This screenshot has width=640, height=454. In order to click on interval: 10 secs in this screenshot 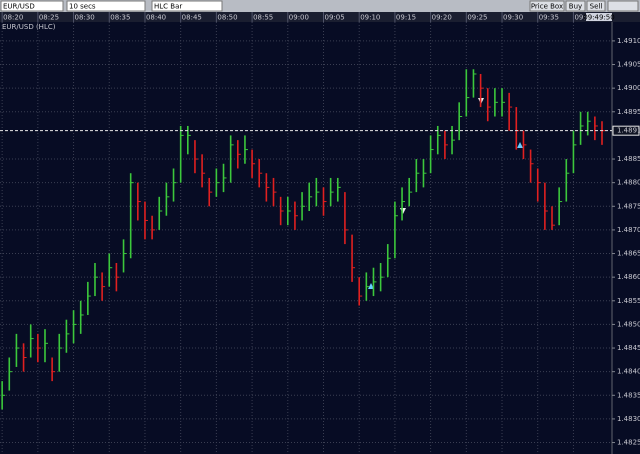, I will do `click(82, 7)`.